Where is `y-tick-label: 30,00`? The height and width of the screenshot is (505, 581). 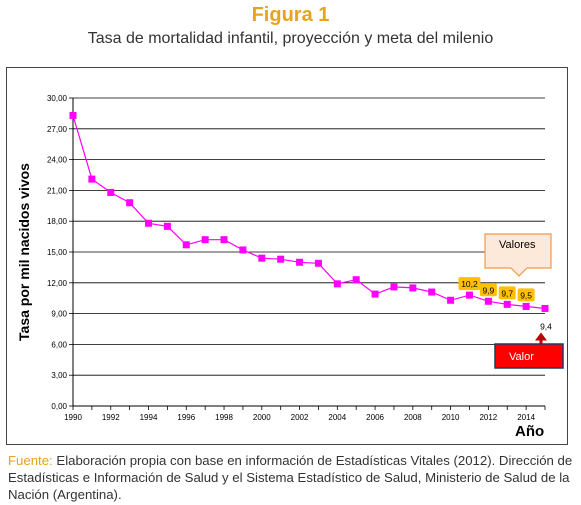
y-tick-label: 30,00 is located at coordinates (57, 98).